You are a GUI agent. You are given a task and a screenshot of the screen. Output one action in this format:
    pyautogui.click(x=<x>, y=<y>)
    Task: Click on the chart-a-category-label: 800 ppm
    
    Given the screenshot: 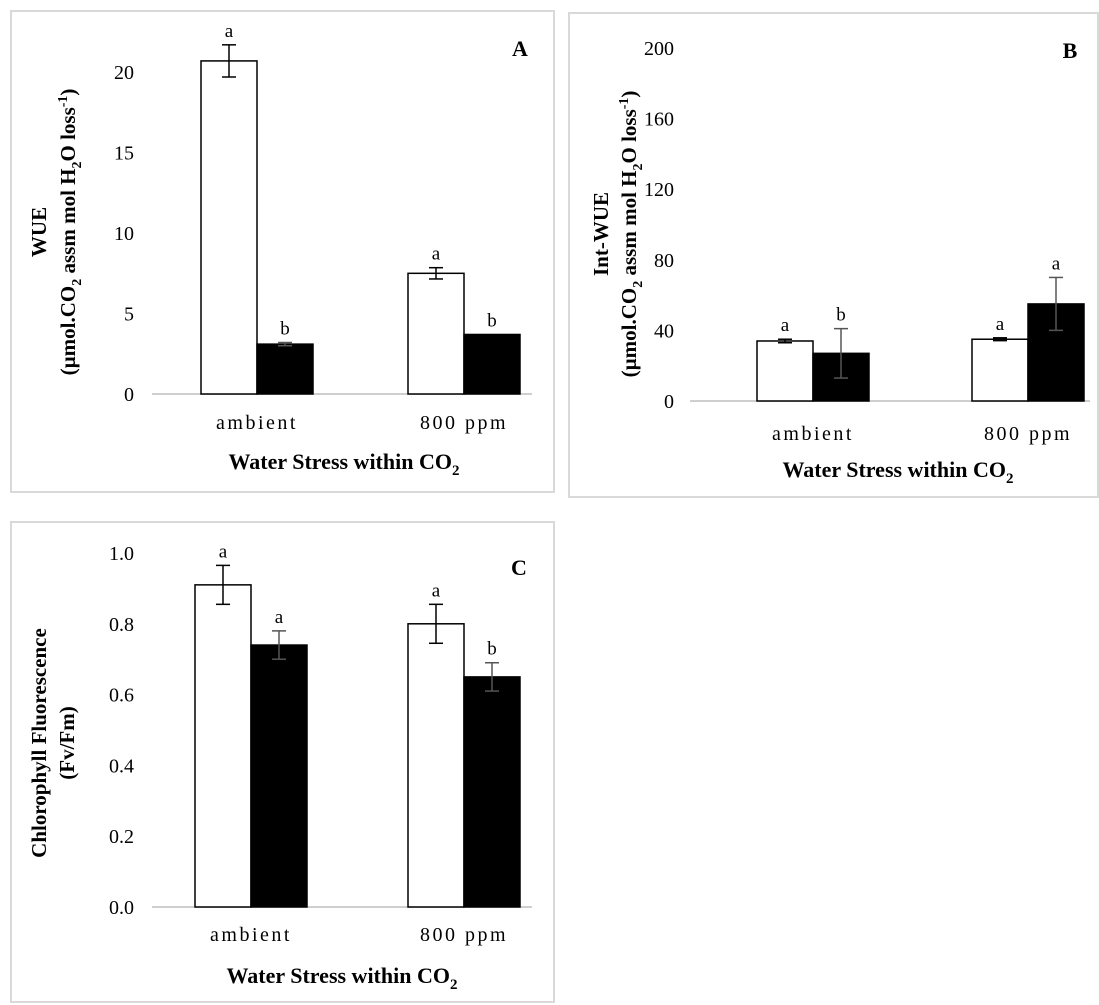 What is the action you would take?
    pyautogui.click(x=464, y=423)
    